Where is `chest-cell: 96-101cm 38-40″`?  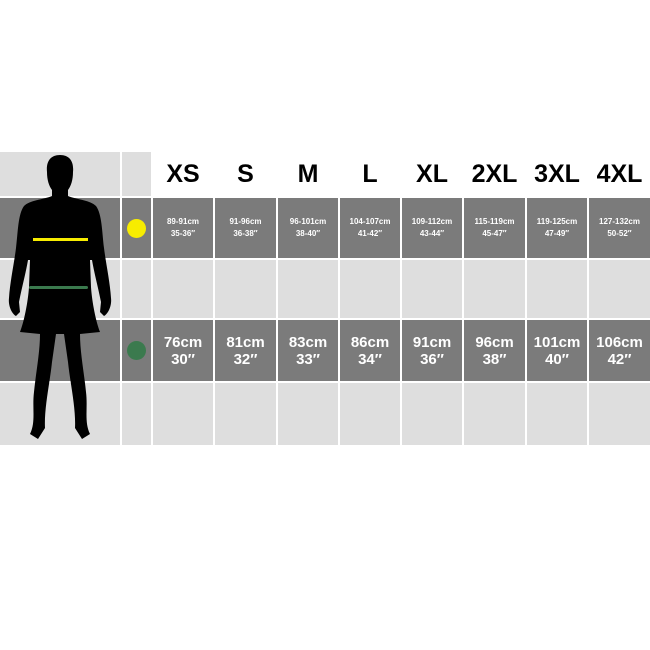 chest-cell: 96-101cm 38-40″ is located at coordinates (308, 228).